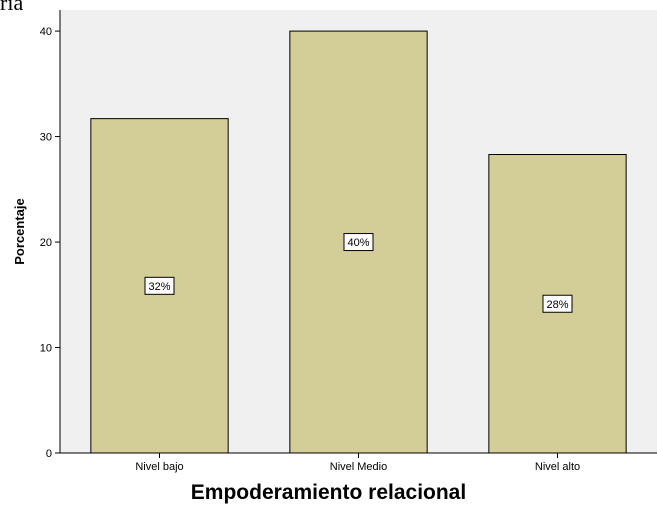  I want to click on x-tick-label: Nivel Medio, so click(358, 467).